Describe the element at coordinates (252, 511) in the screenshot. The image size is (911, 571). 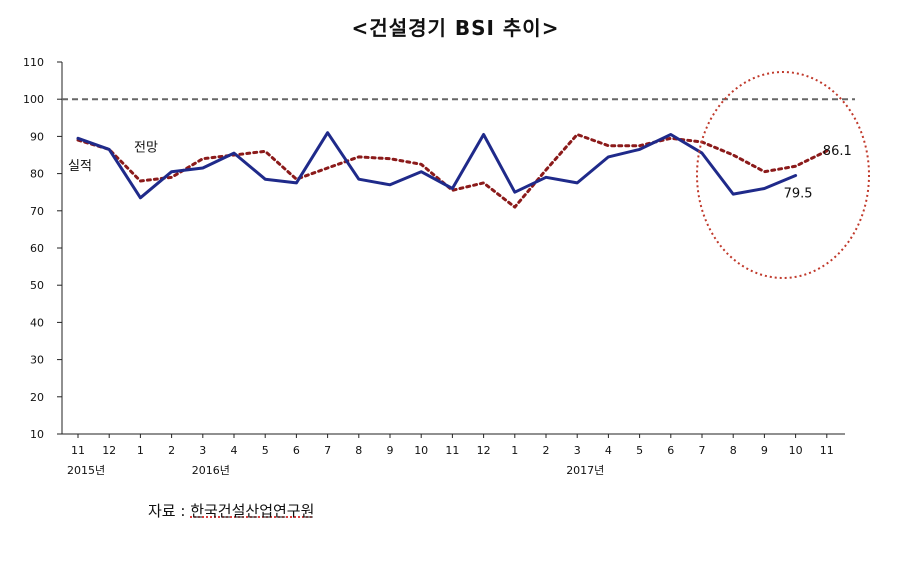
I see `source-org: 한국건설산업연구원` at that location.